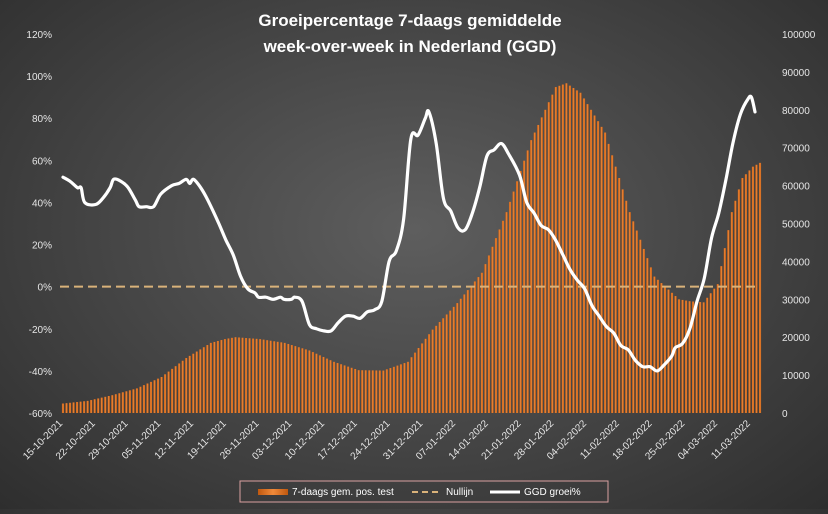 Image resolution: width=828 pixels, height=514 pixels. I want to click on chart-title-line1: Groeipercentage 7-daags gemiddelde, so click(409, 20).